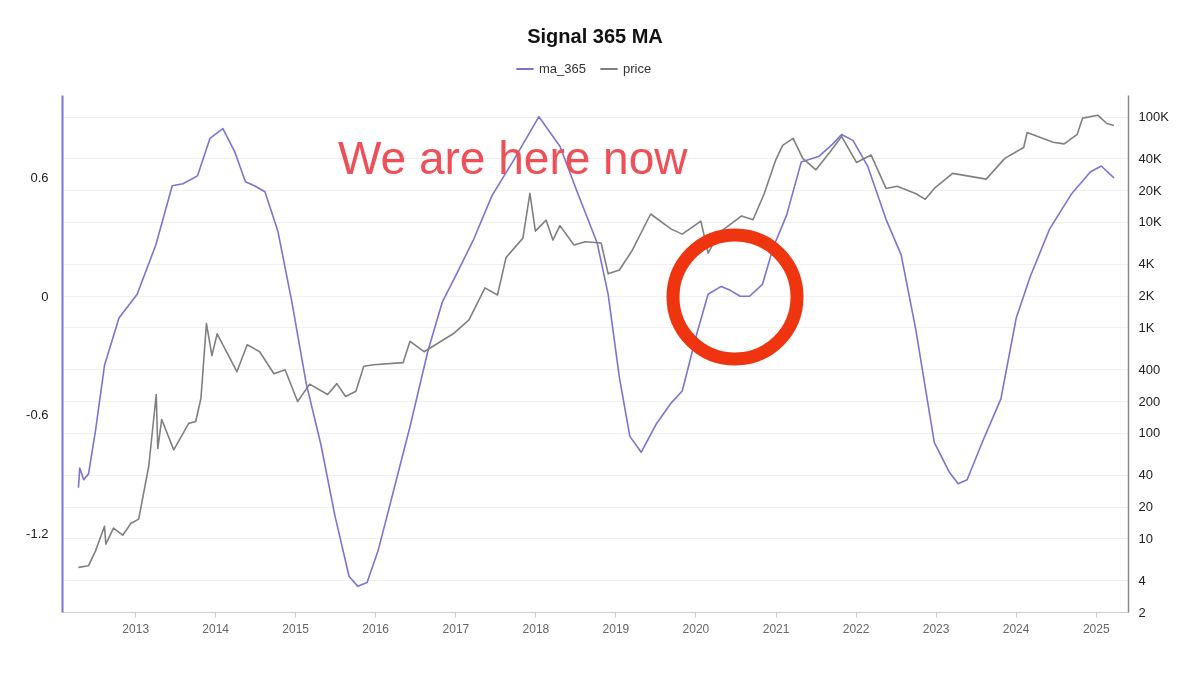  Describe the element at coordinates (637, 68) in the screenshot. I see `legend-label: price` at that location.